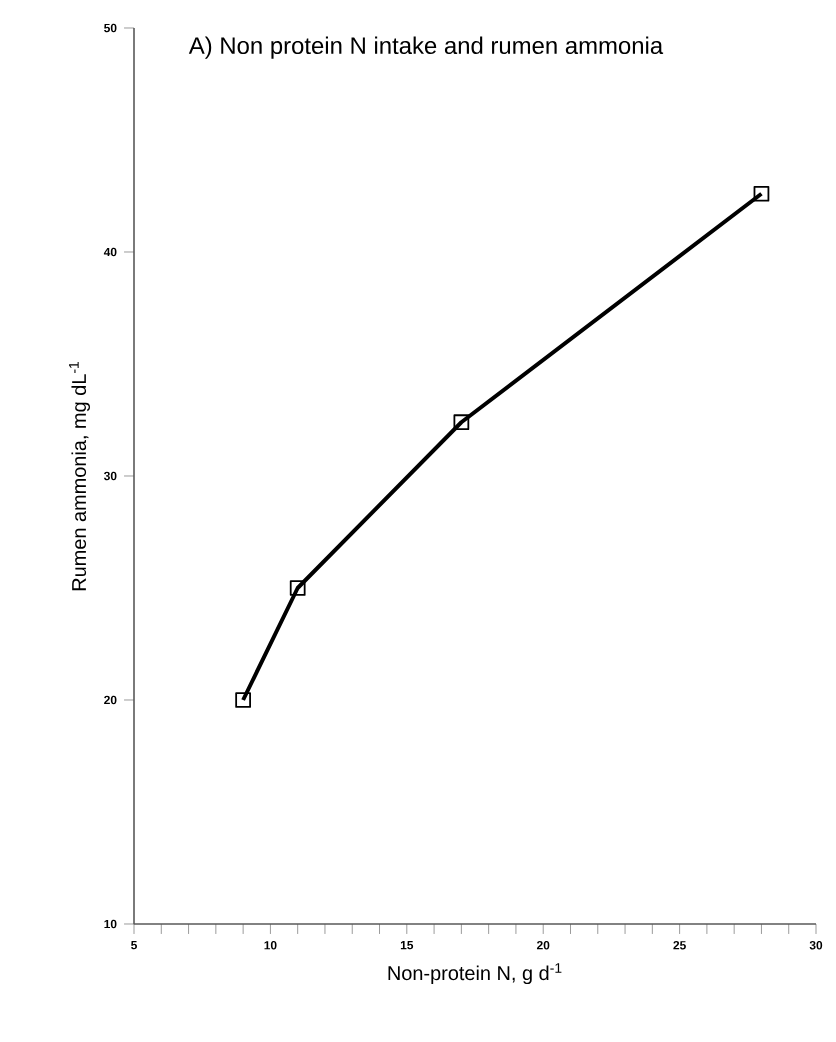 The width and height of the screenshot is (836, 1042). What do you see at coordinates (80, 476) in the screenshot?
I see `y-axis-title: Rumen ammonia, mg dL$^{-1}$` at bounding box center [80, 476].